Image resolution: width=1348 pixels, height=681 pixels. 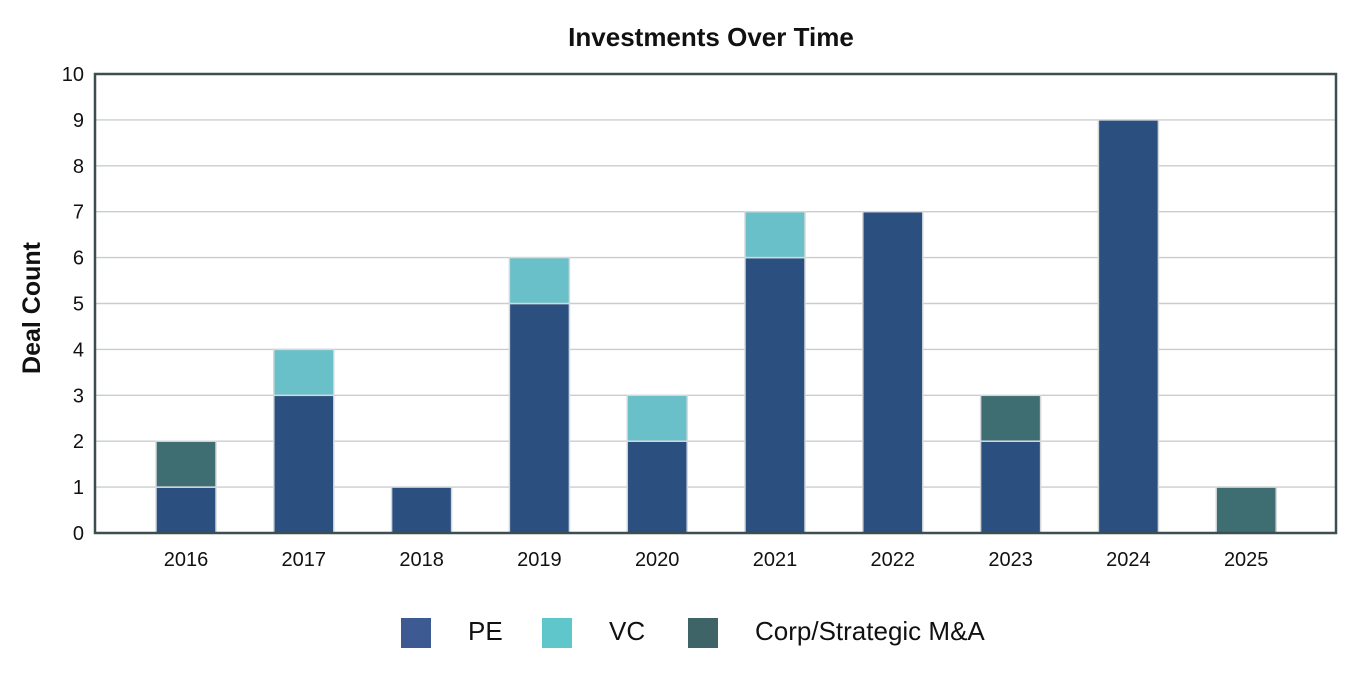 I want to click on y-axis-label: Deal Count, so click(x=32, y=307).